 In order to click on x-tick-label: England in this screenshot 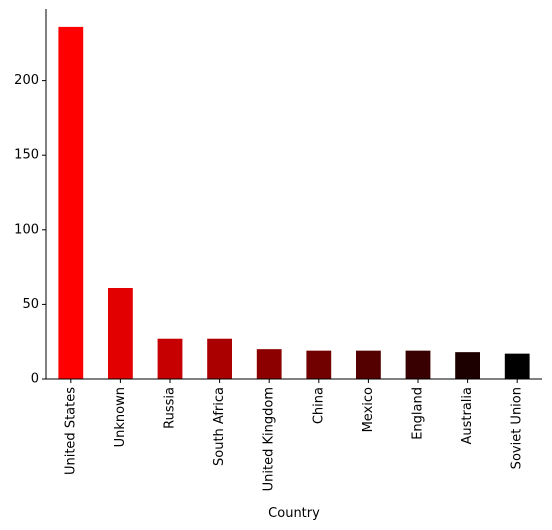, I will do `click(418, 413)`.